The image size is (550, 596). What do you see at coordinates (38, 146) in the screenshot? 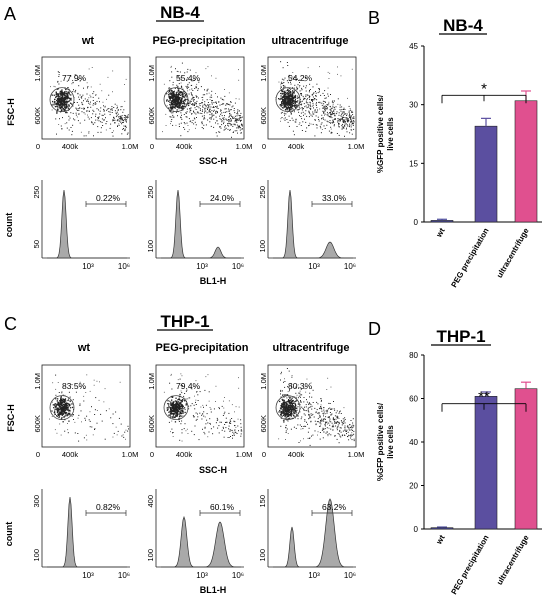
I see `x-tick-label: 0` at bounding box center [38, 146].